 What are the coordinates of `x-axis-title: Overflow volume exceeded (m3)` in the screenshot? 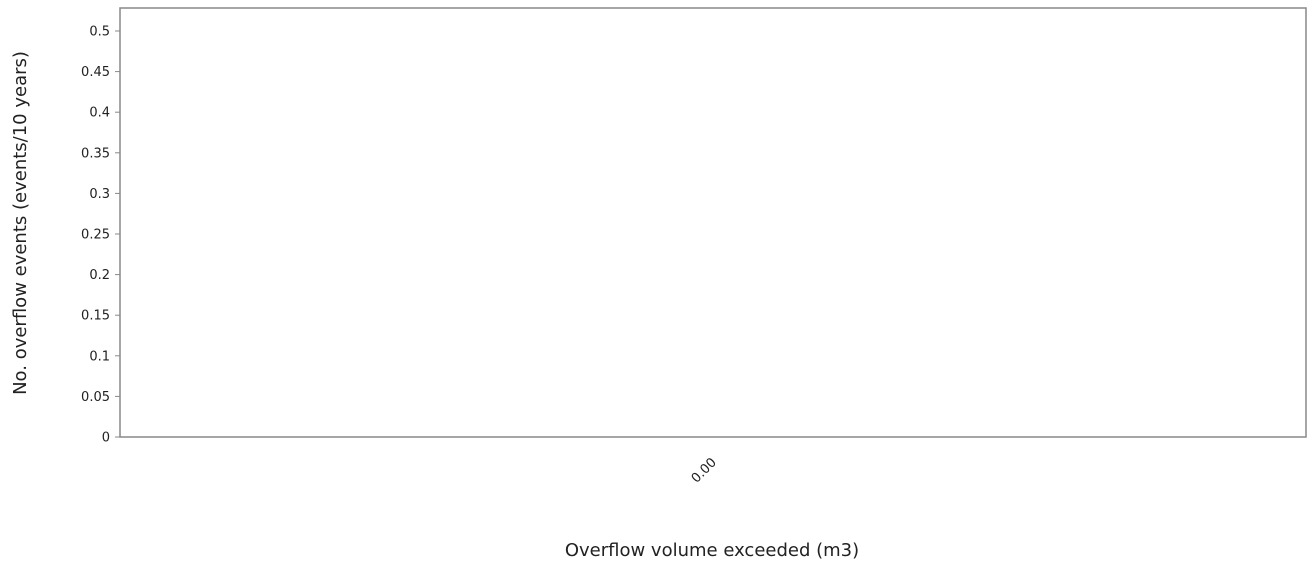 It's located at (712, 550).